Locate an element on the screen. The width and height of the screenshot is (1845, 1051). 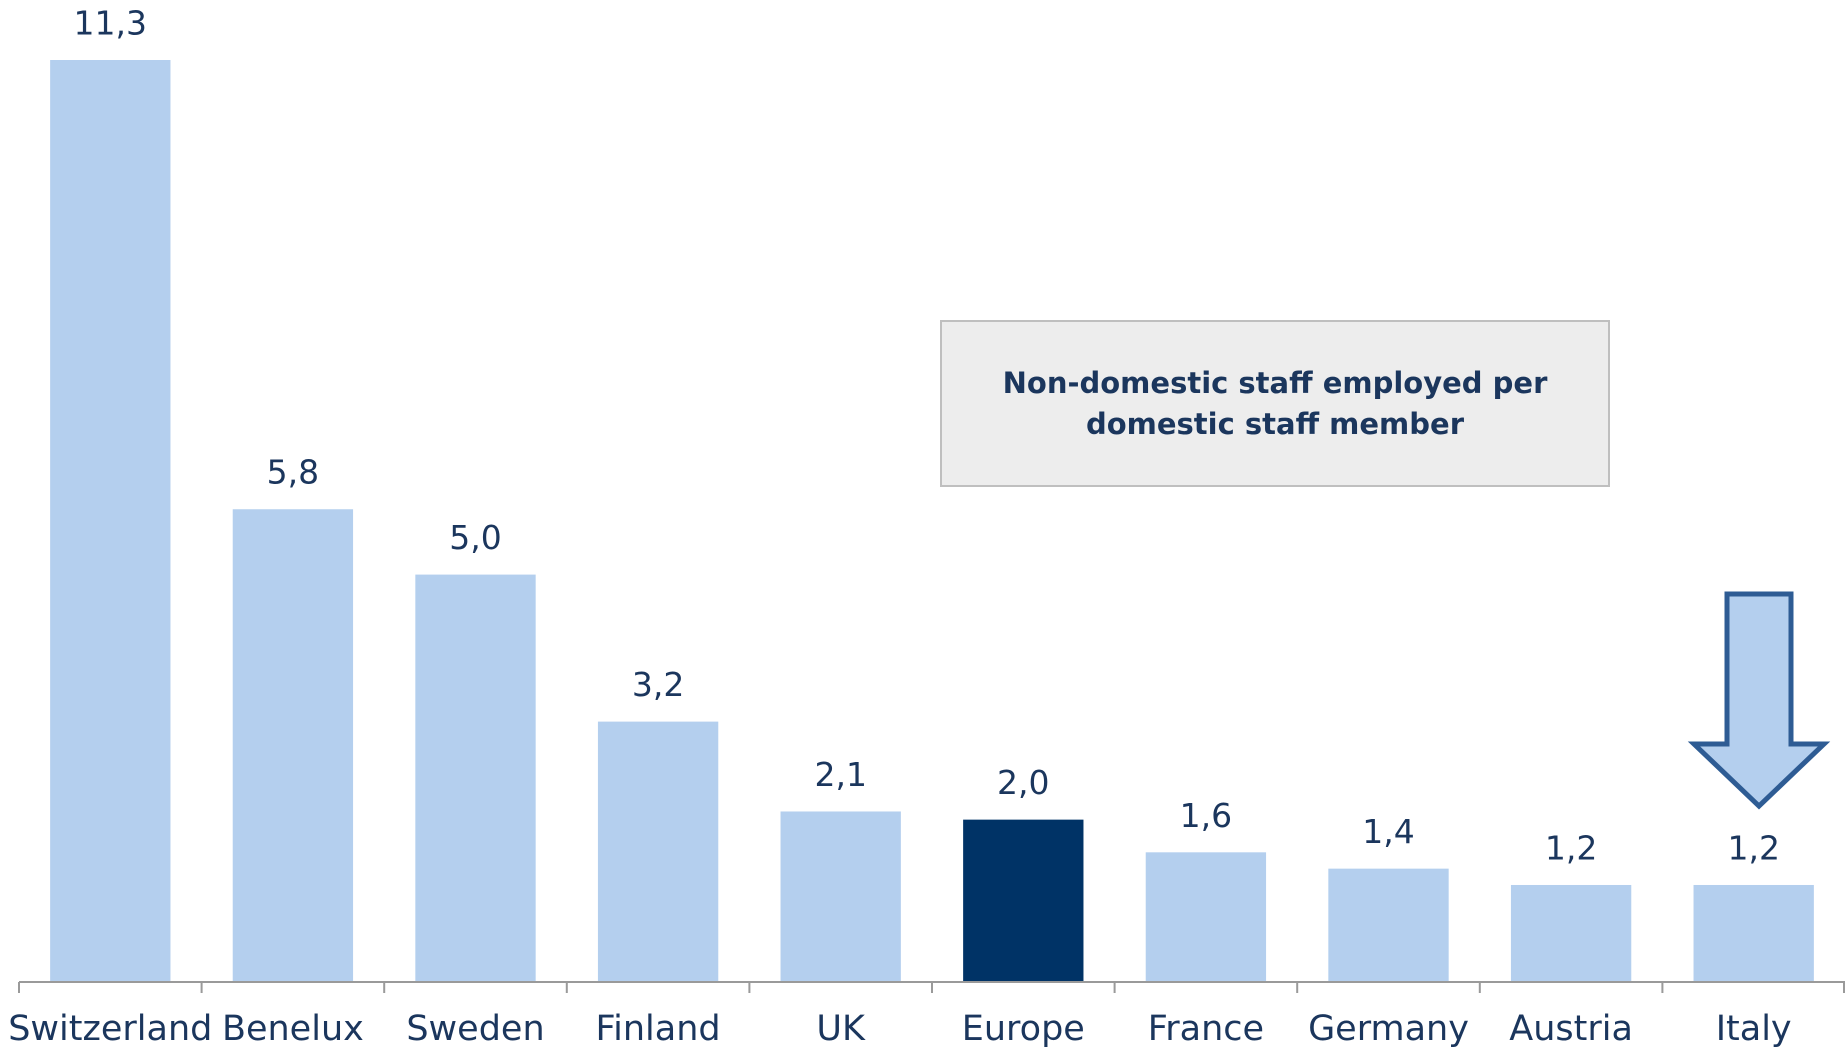
highlight-arrow is located at coordinates (1759, 700).